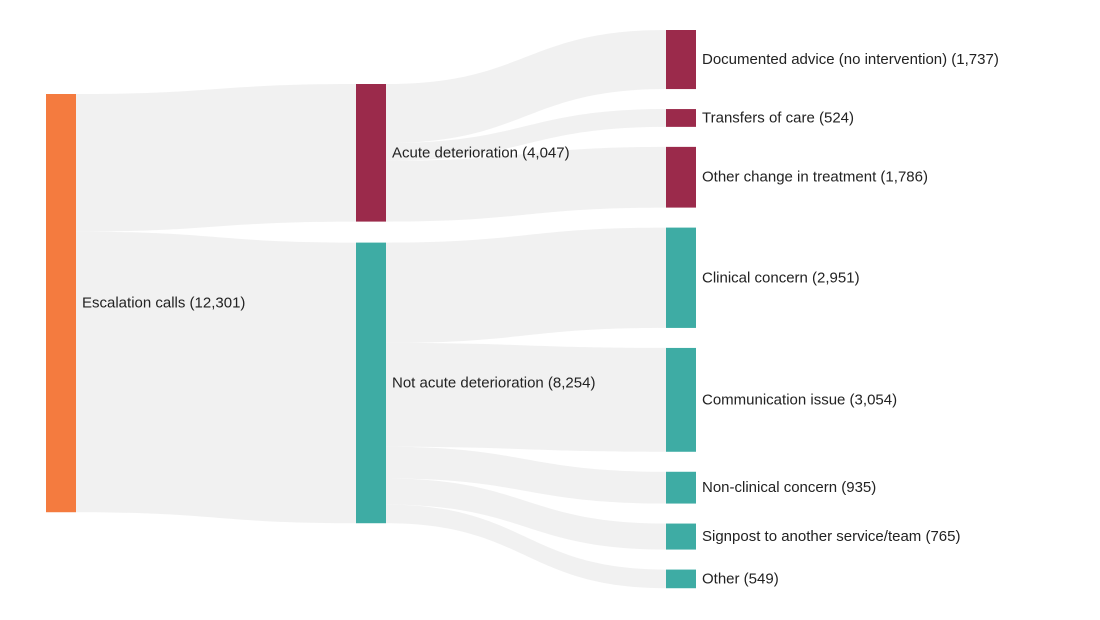 This screenshot has height=620, width=1100. Describe the element at coordinates (526, 397) in the screenshot. I see `link-not_acute-to-communication` at that location.